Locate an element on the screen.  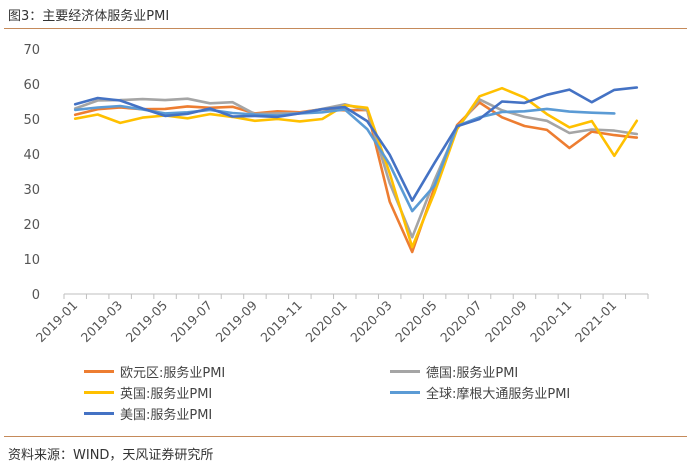
x-tick-label: 2019-07 is located at coordinates (192, 322).